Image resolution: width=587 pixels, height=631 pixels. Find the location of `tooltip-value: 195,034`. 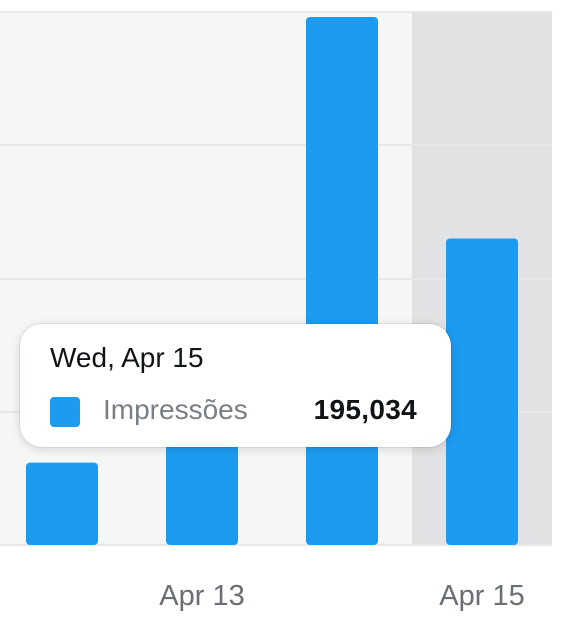

tooltip-value: 195,034 is located at coordinates (365, 409).